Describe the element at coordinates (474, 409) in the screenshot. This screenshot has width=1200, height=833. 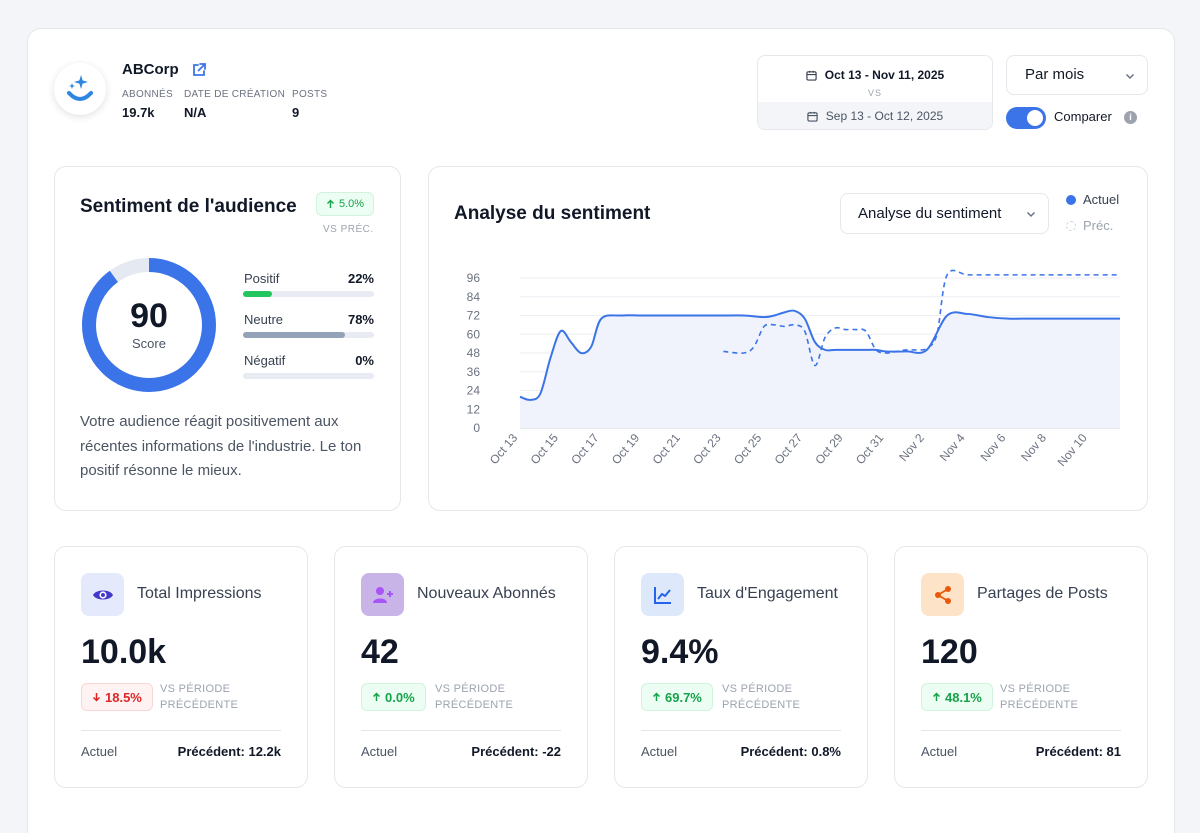
I see `y-tick-label: 12` at that location.